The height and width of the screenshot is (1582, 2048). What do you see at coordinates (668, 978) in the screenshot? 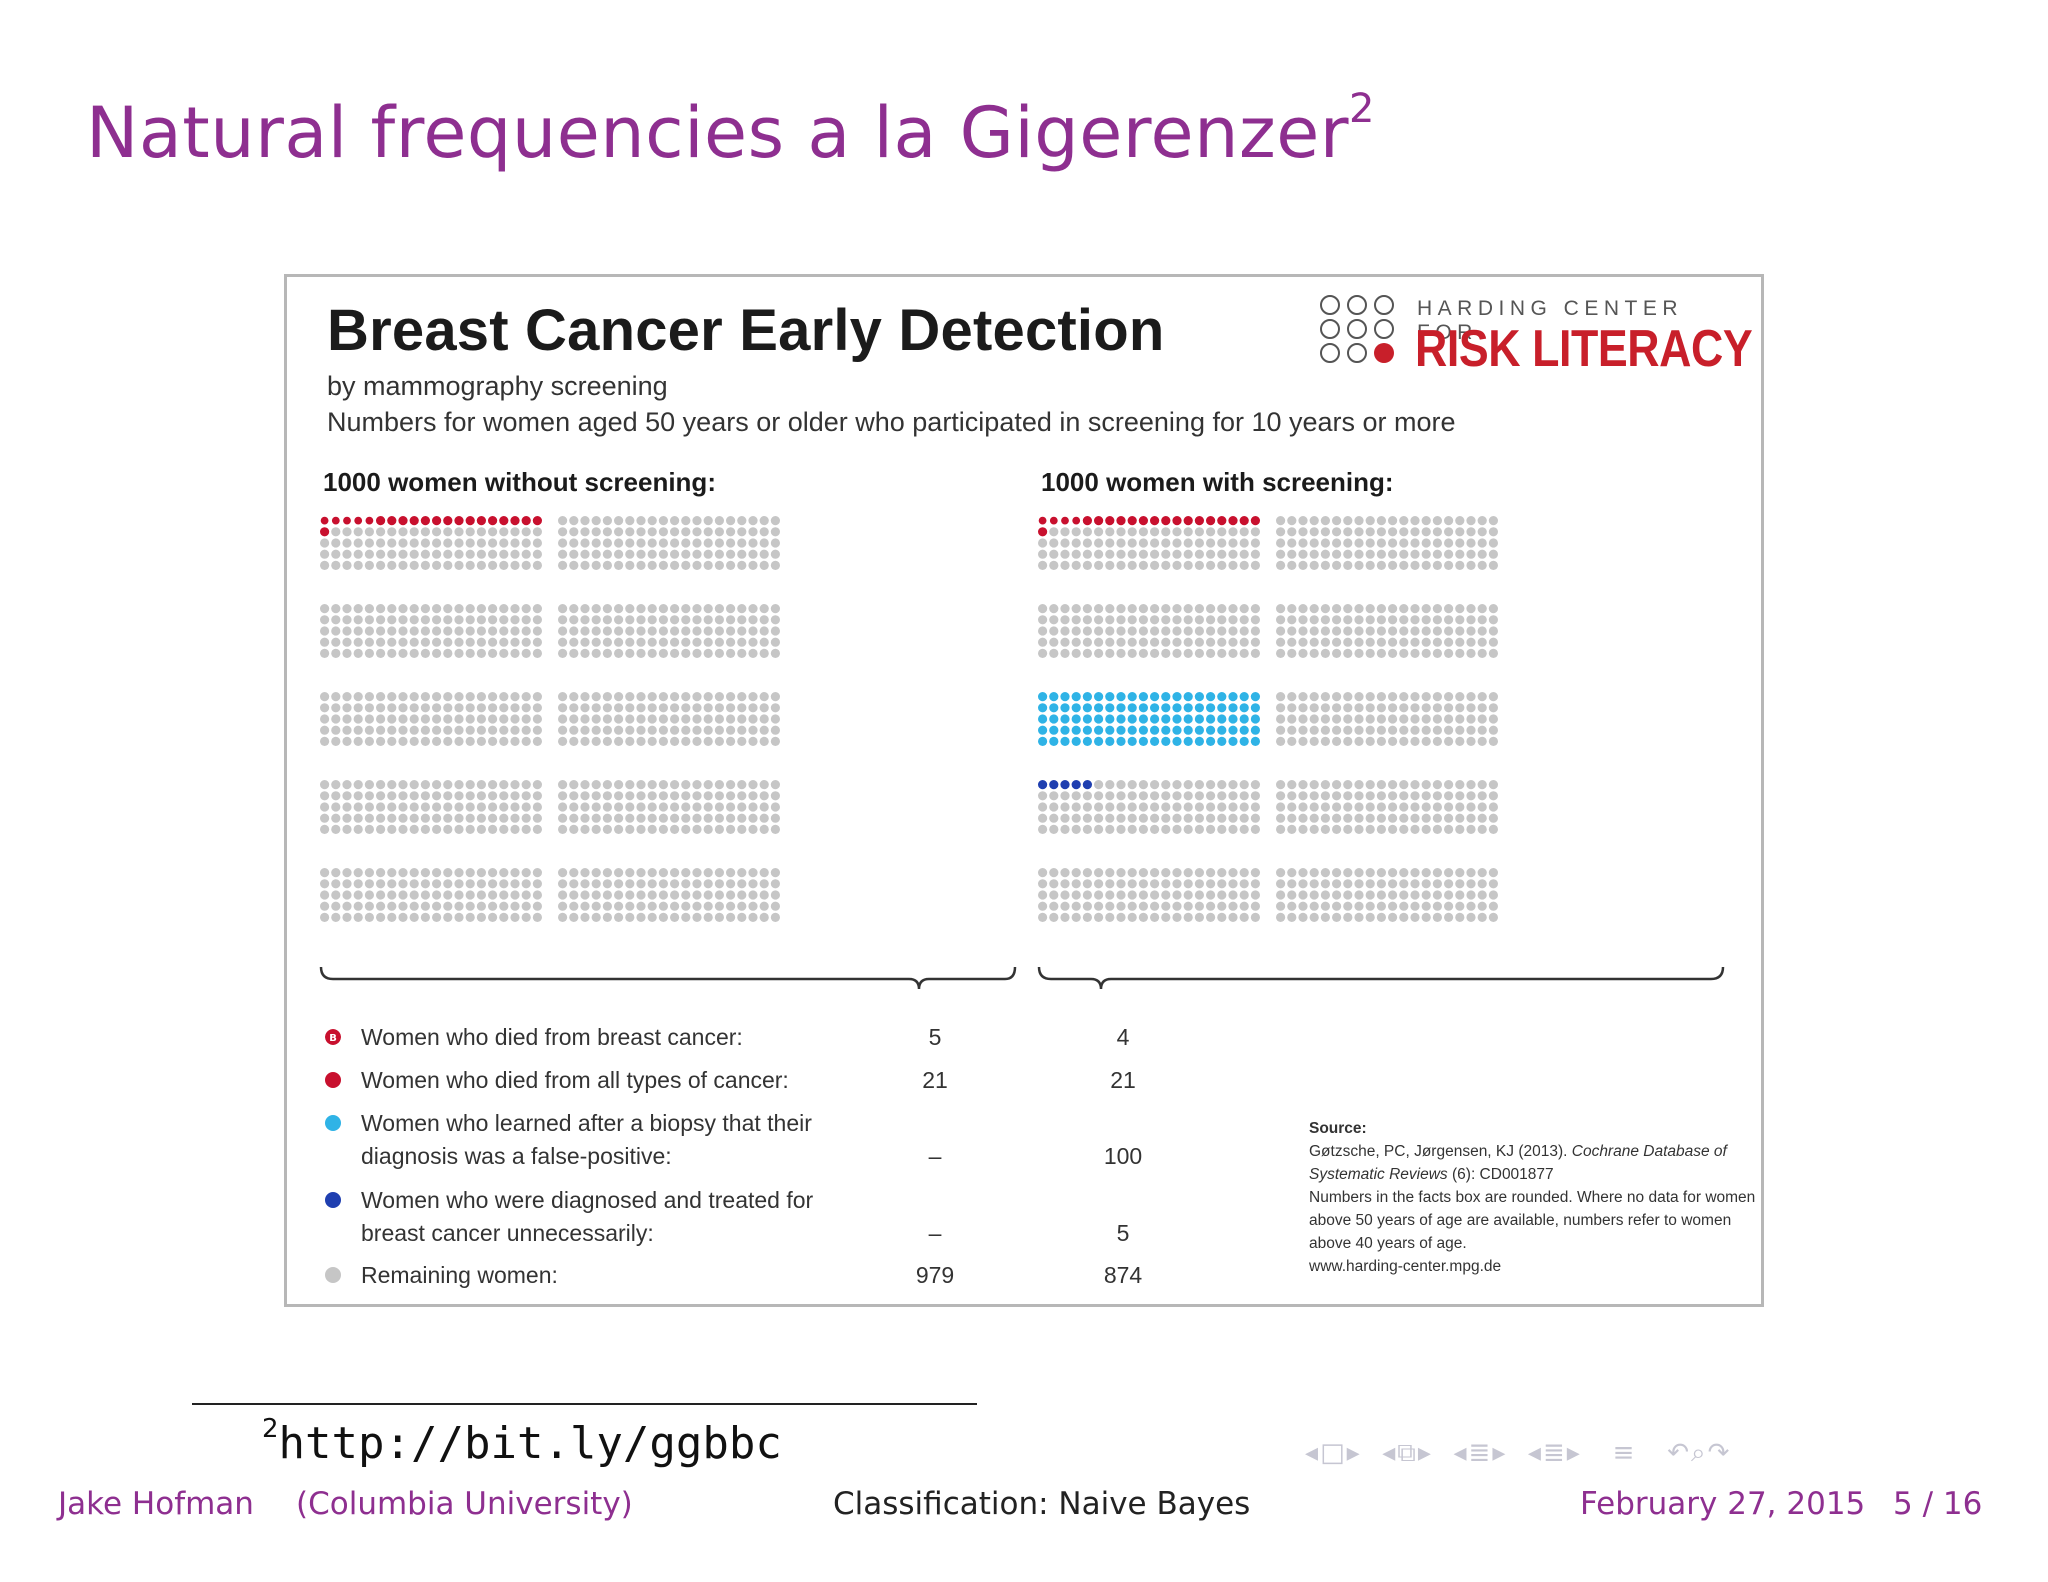
I see `brace-without` at bounding box center [668, 978].